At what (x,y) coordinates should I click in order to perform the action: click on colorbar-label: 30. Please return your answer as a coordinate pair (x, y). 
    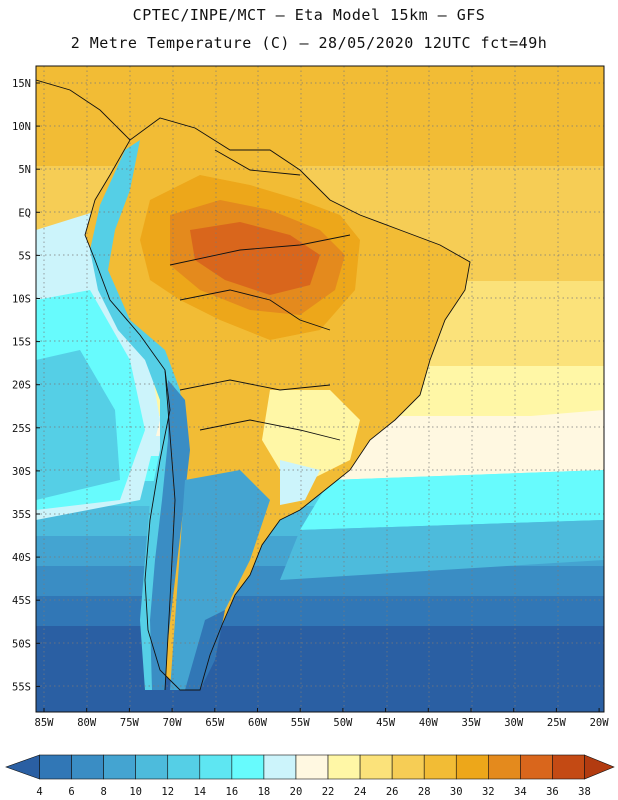
    Looking at the image, I should click on (456, 792).